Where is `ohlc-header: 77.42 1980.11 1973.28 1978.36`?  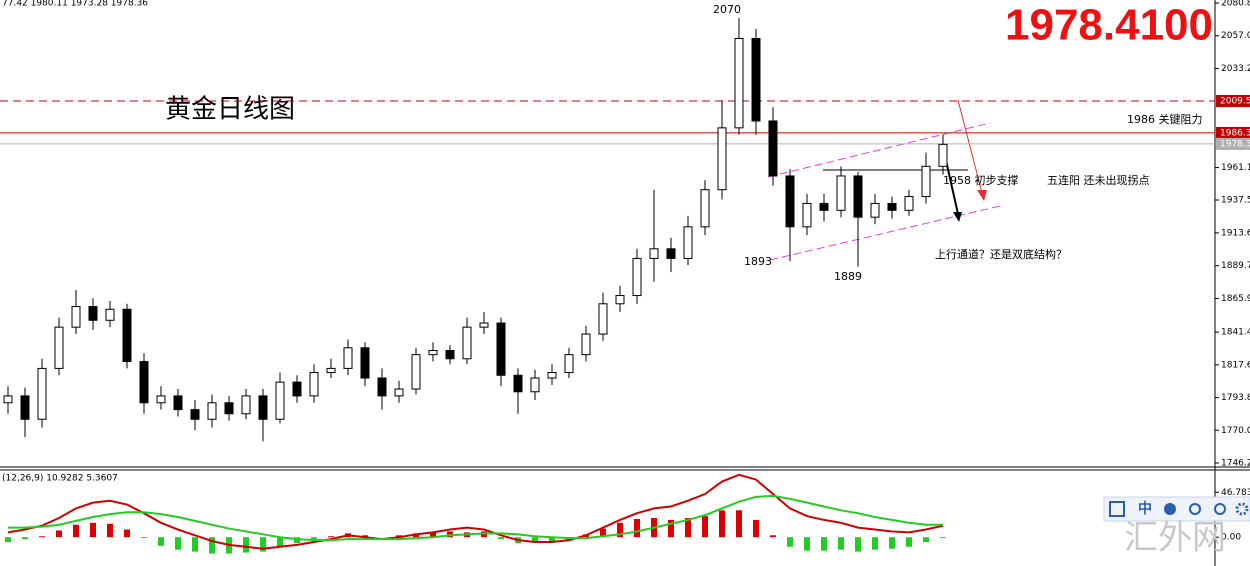 ohlc-header: 77.42 1980.11 1973.28 1978.36 is located at coordinates (75, 4).